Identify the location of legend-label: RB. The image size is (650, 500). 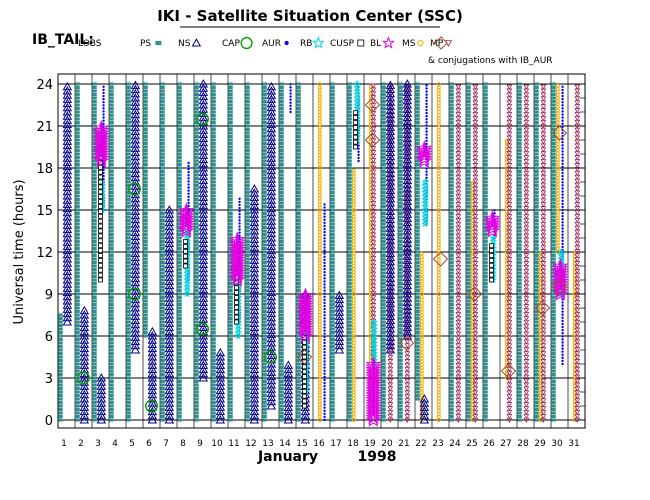
(306, 44).